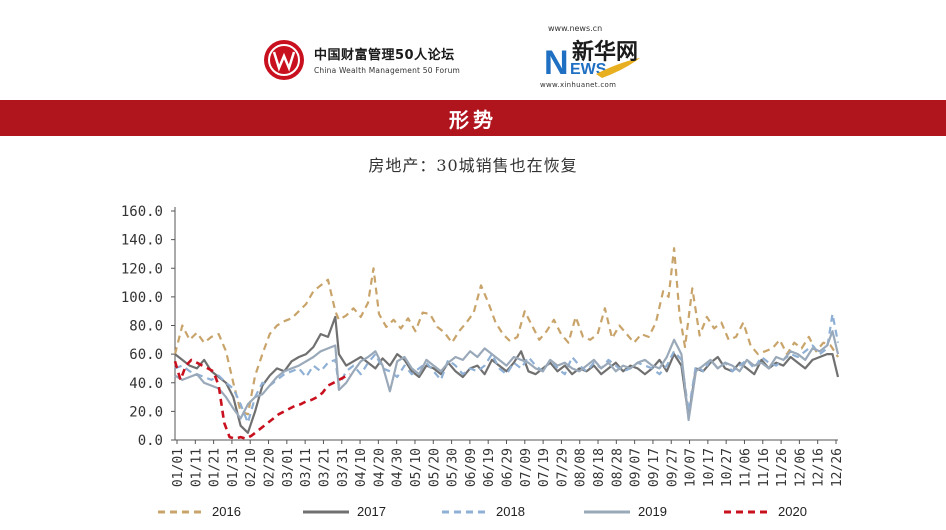 The height and width of the screenshot is (530, 946). I want to click on x-tick-label: 12/16, so click(819, 467).